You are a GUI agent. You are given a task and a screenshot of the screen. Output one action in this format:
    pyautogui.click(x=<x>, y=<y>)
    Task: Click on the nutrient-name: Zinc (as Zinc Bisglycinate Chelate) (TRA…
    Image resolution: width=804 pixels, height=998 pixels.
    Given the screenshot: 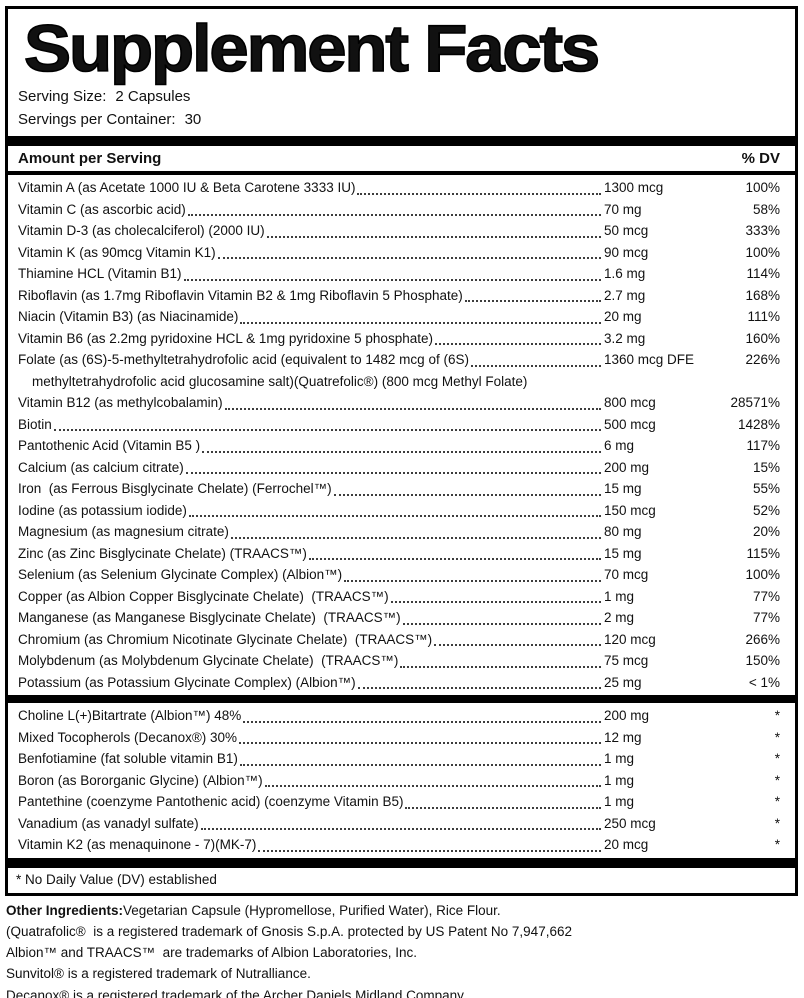 What is the action you would take?
    pyautogui.click(x=162, y=553)
    